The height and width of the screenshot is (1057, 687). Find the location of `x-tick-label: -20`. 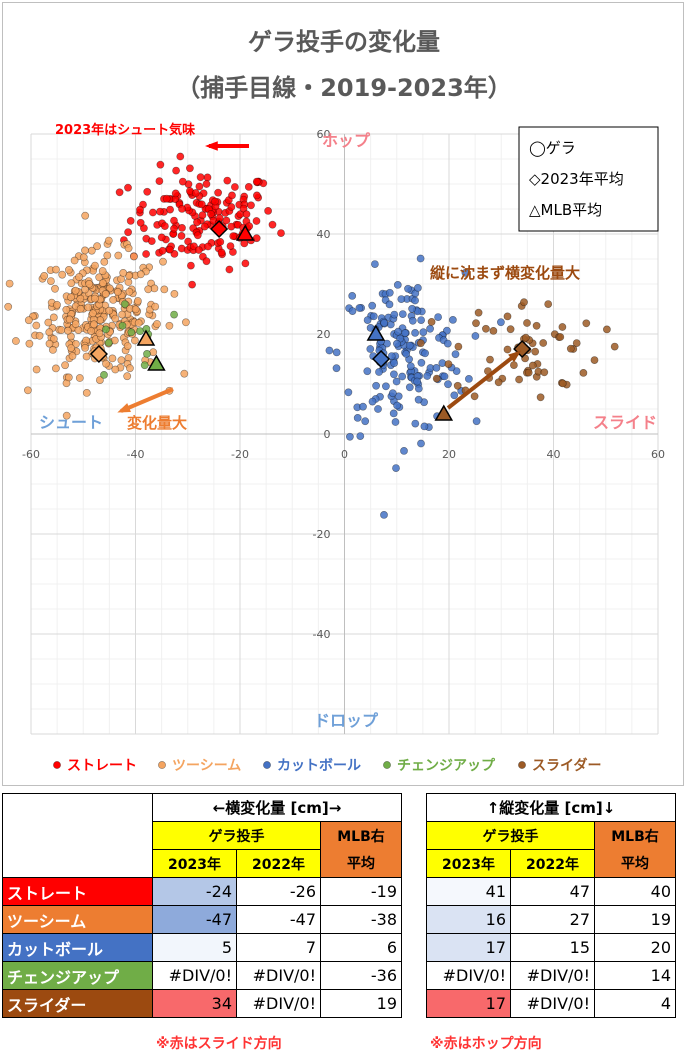

x-tick-label: -20 is located at coordinates (240, 454).